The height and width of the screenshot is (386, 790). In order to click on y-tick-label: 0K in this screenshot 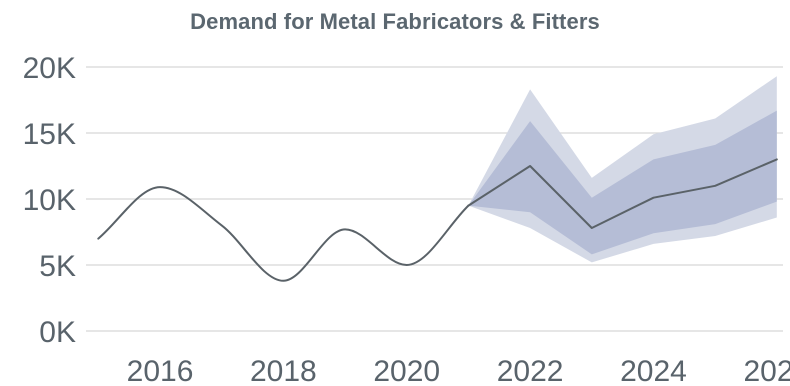, I will do `click(57, 332)`.